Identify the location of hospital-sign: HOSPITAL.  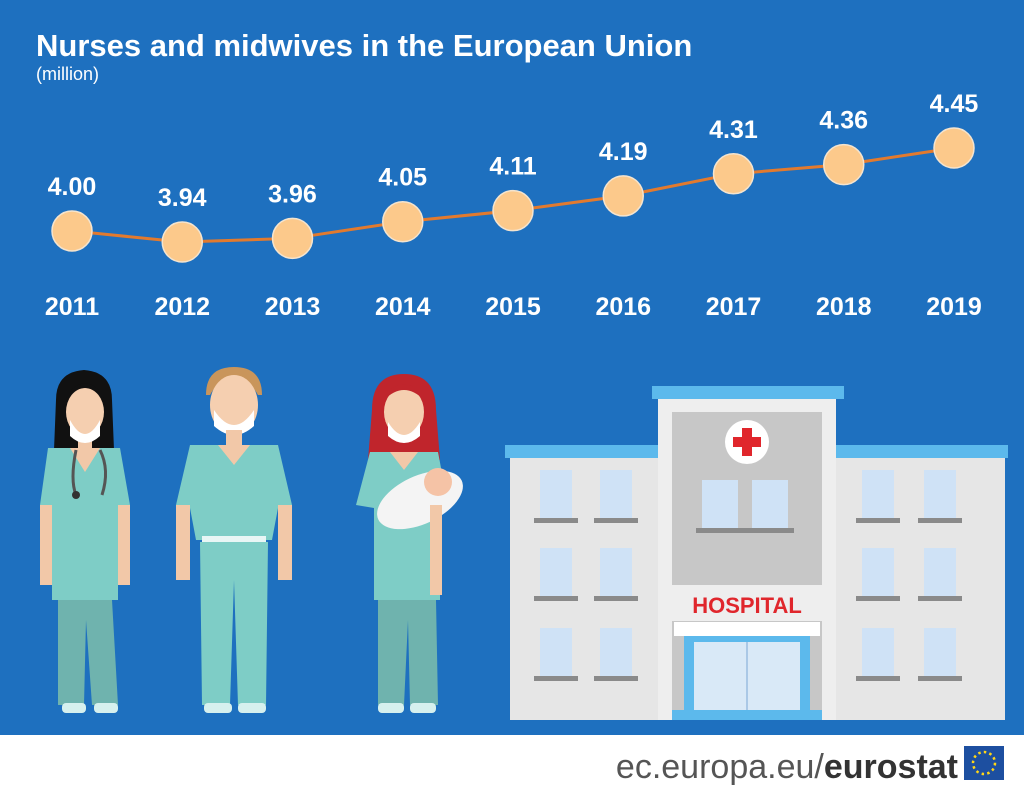
(747, 605).